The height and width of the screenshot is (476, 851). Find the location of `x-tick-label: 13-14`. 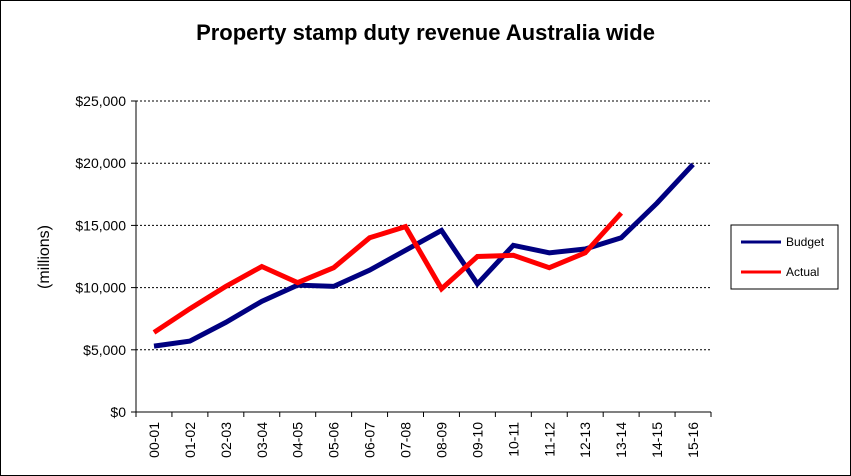

x-tick-label: 13-14 is located at coordinates (621, 440).